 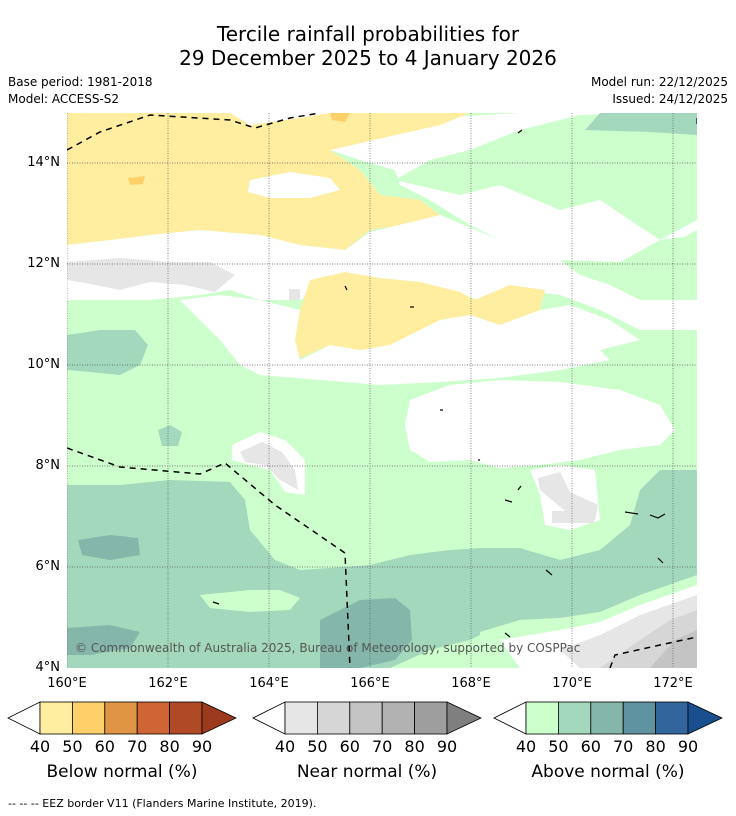 What do you see at coordinates (43, 364) in the screenshot?
I see `lat-label: 10°N` at bounding box center [43, 364].